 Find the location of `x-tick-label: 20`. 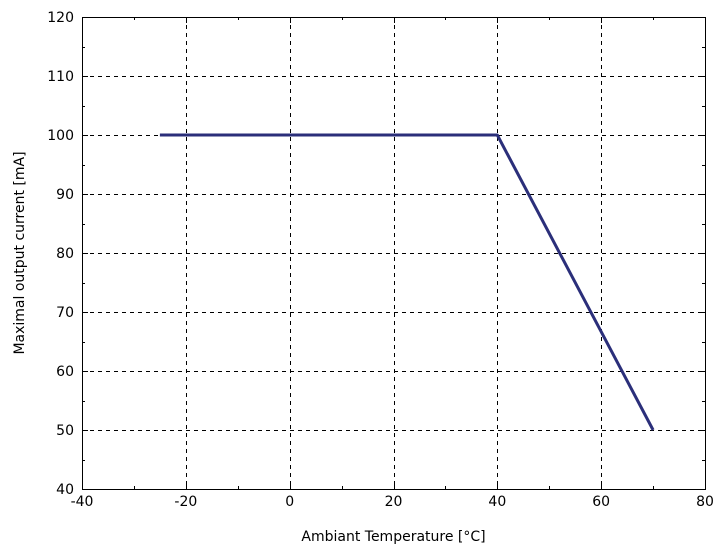

x-tick-label: 20 is located at coordinates (394, 502).